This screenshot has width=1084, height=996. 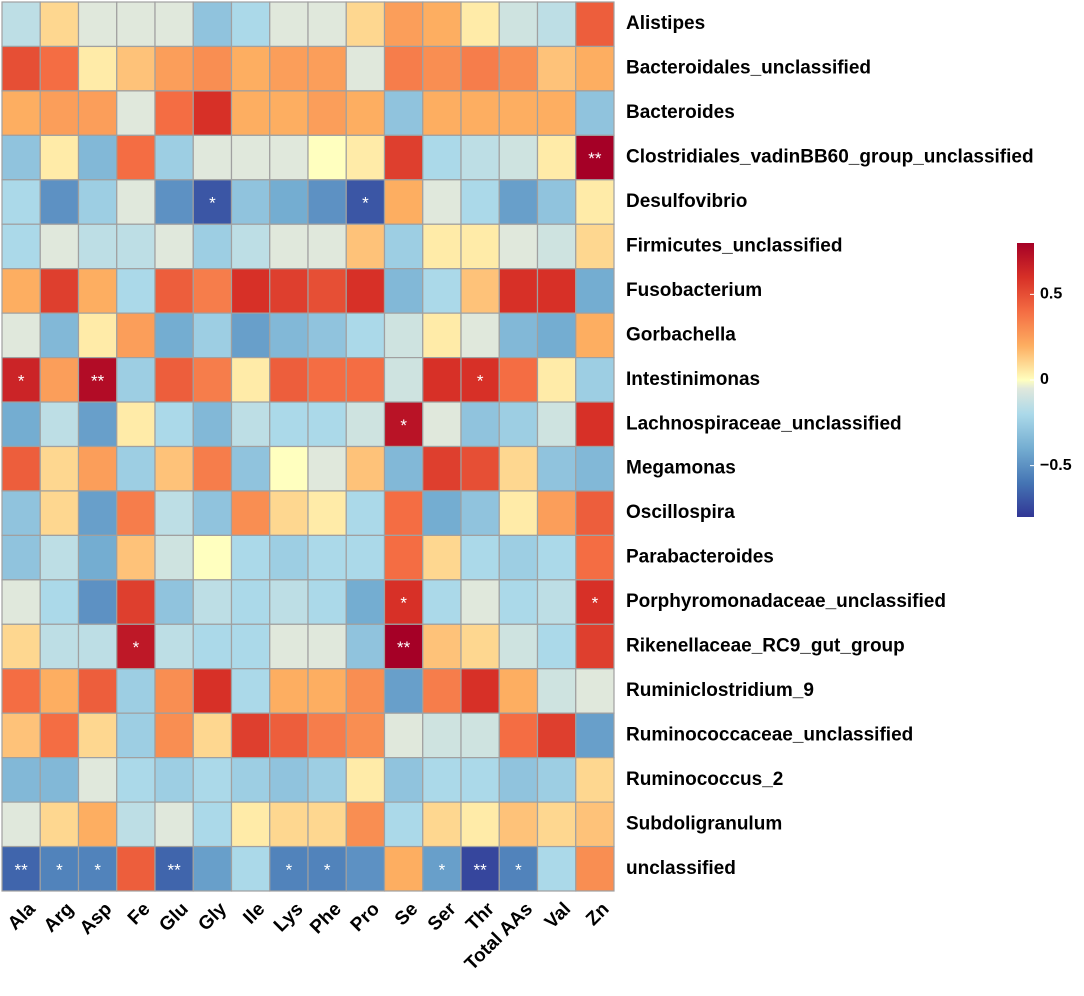 I want to click on column-label: Se, so click(x=406, y=914).